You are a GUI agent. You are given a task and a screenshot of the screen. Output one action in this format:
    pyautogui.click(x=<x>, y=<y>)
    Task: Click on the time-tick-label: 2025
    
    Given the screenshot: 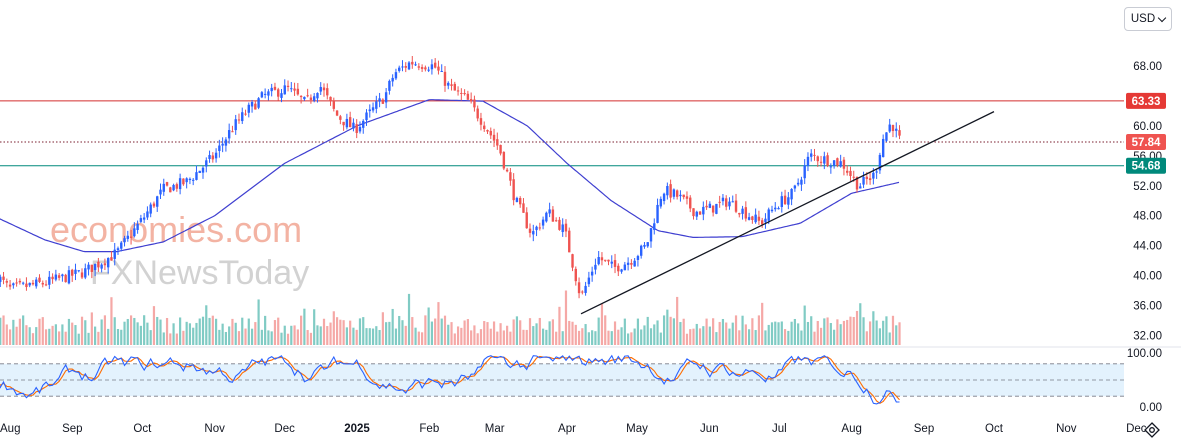 What is the action you would take?
    pyautogui.click(x=357, y=429)
    